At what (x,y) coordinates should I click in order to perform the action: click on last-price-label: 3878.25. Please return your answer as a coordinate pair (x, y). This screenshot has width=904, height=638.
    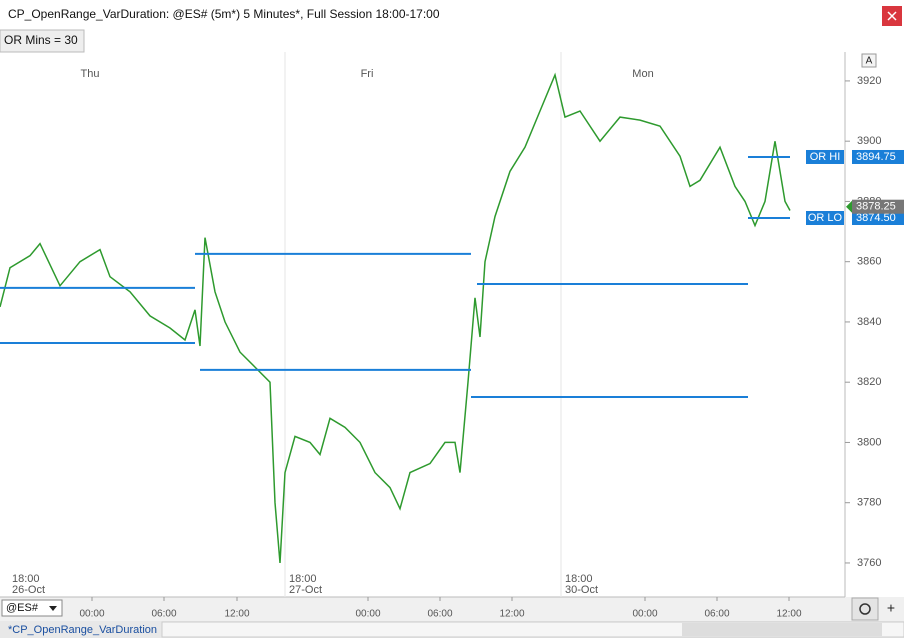
    Looking at the image, I should click on (876, 207).